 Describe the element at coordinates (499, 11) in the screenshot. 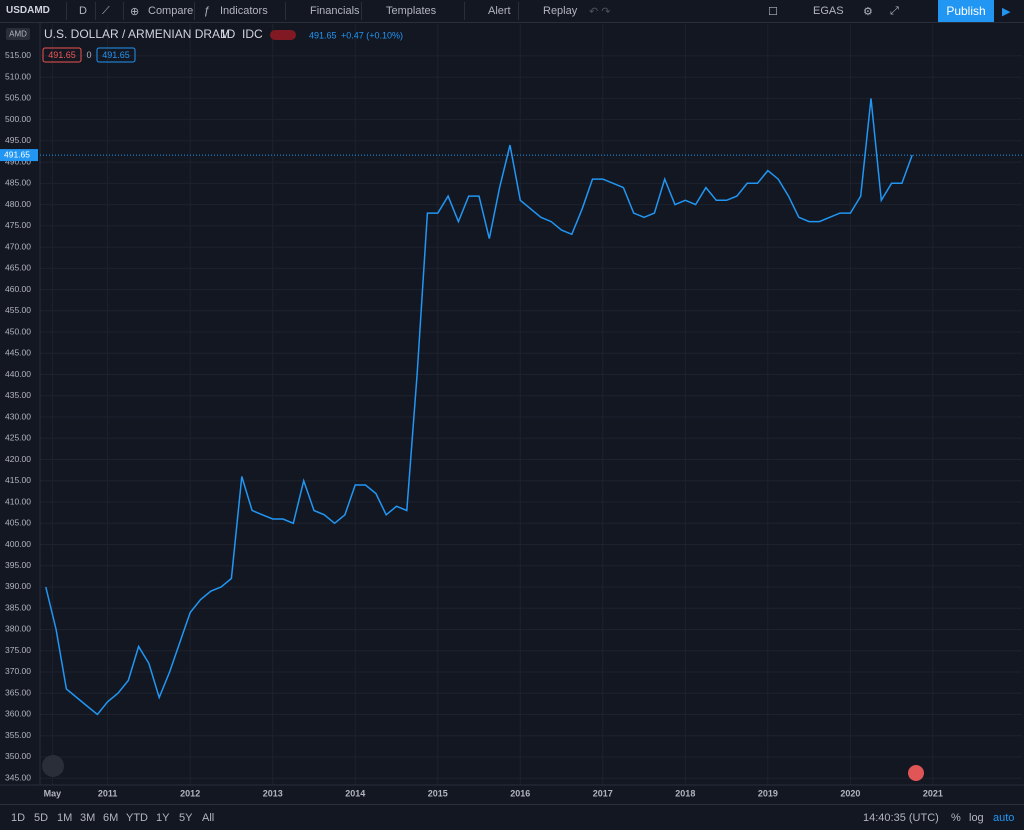

I see `alert: Alert` at that location.